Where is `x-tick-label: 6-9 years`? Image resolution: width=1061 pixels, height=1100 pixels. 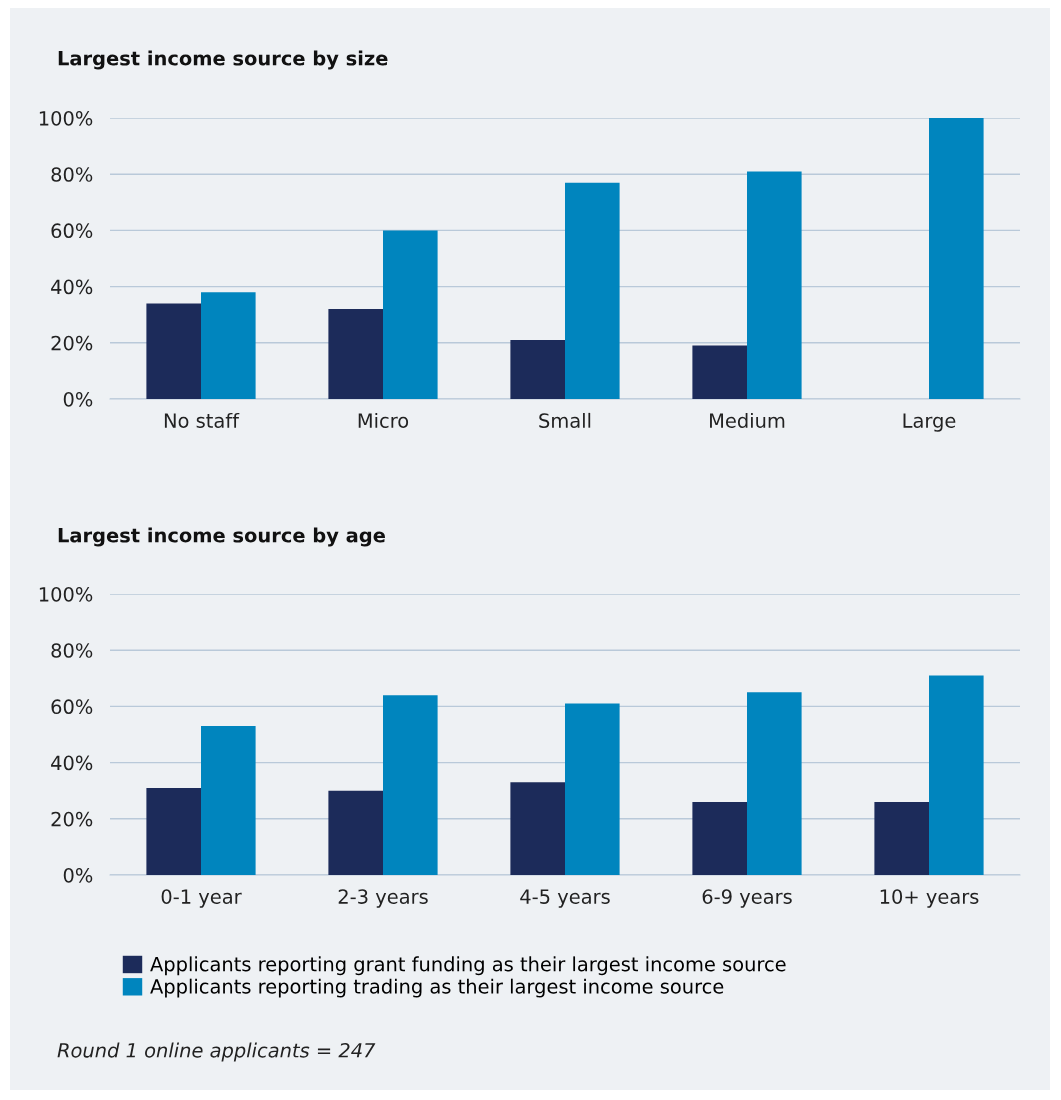
x-tick-label: 6-9 years is located at coordinates (747, 898).